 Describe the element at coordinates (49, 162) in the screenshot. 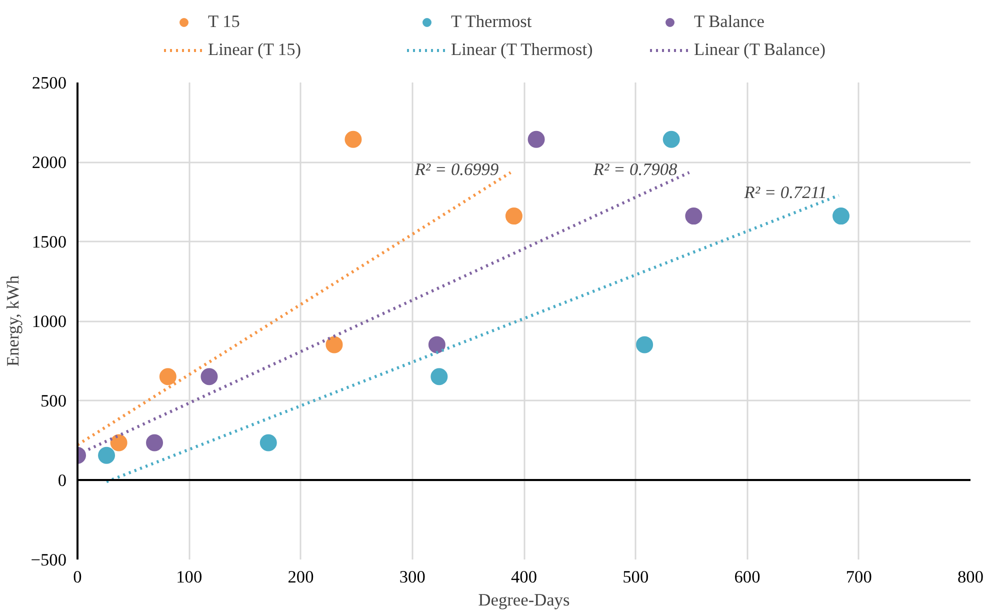

I see `y-tick-label: 2000` at that location.